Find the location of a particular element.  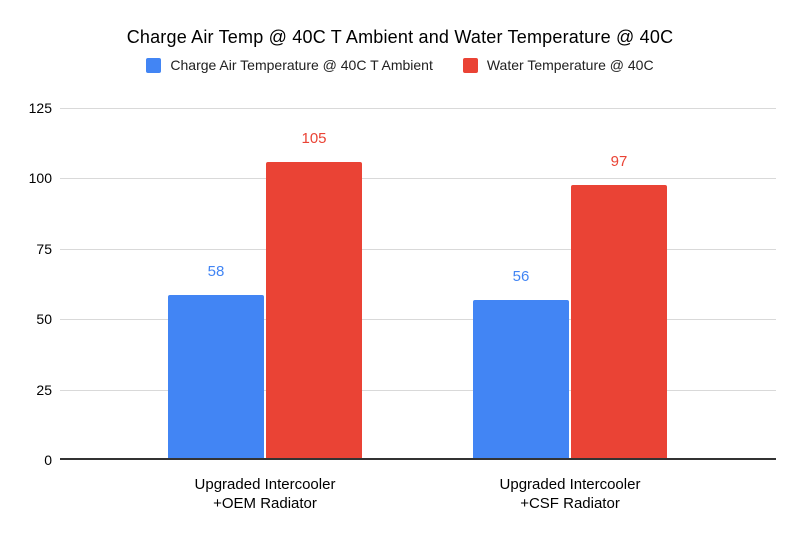

ytick-25: 25 is located at coordinates (44, 390).